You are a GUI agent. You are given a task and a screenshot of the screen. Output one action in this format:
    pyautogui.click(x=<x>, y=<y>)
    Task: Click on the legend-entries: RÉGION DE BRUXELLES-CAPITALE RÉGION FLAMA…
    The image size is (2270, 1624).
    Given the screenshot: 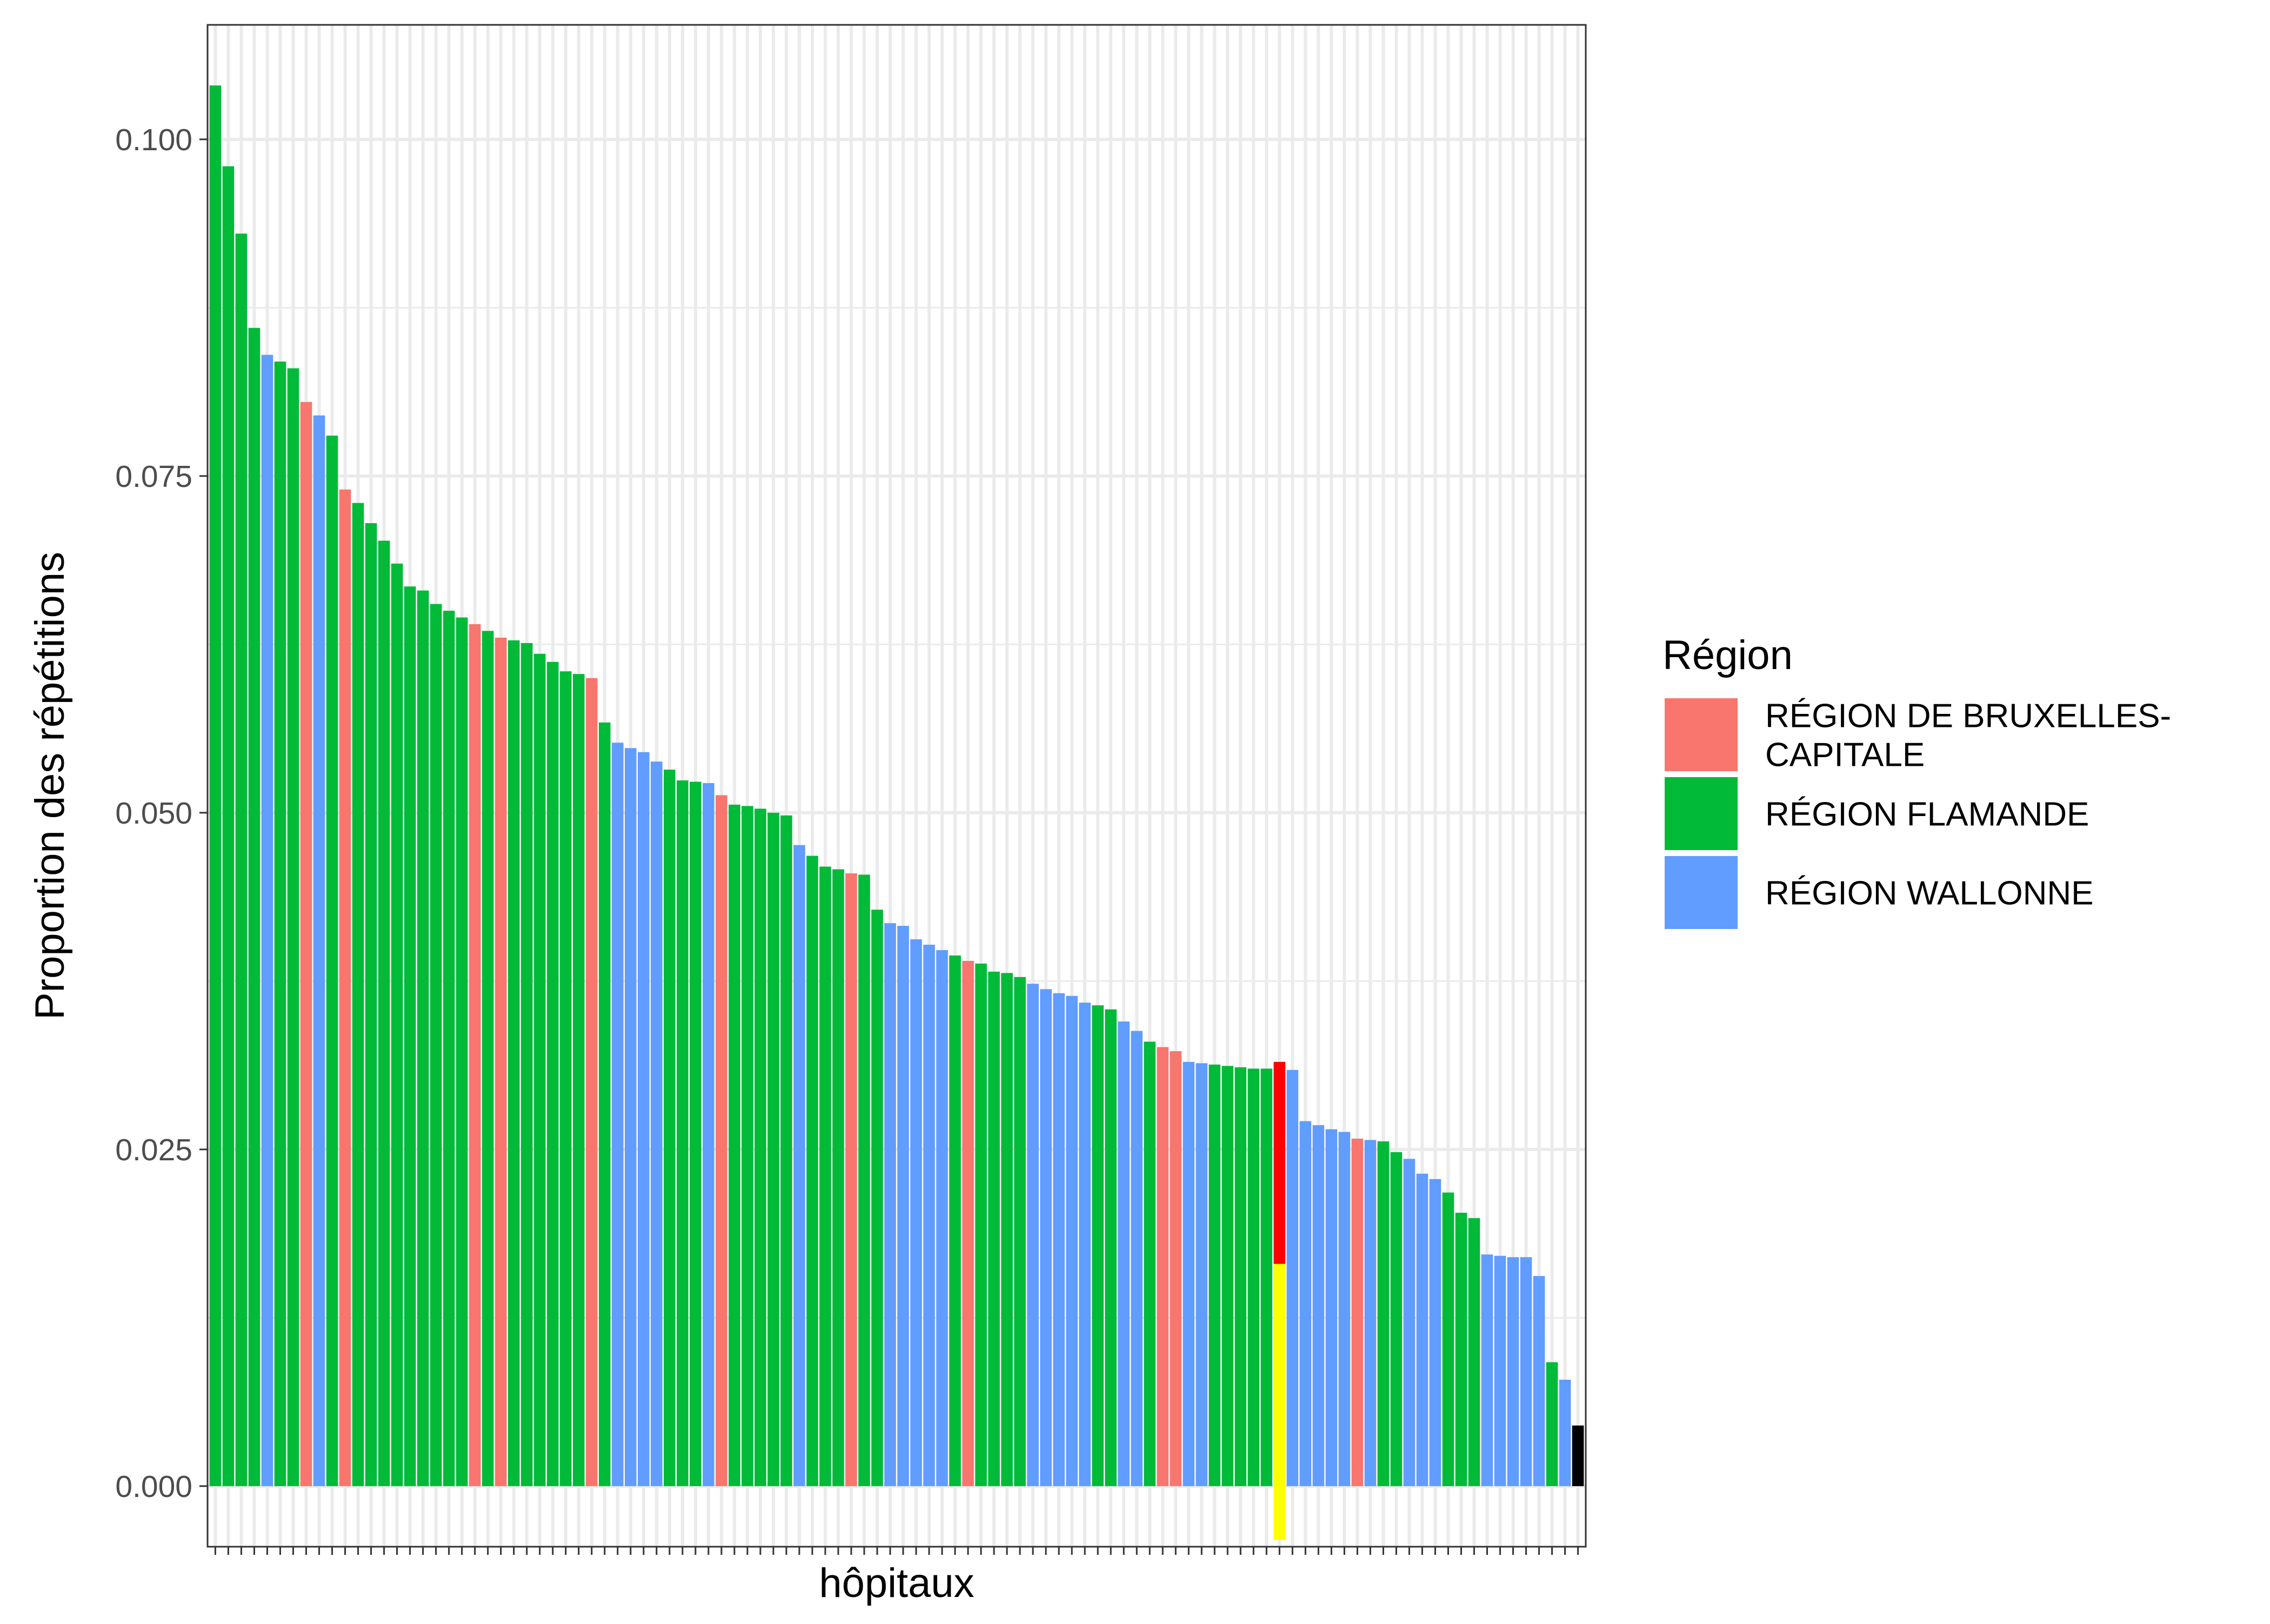 What is the action you would take?
    pyautogui.click(x=1918, y=813)
    